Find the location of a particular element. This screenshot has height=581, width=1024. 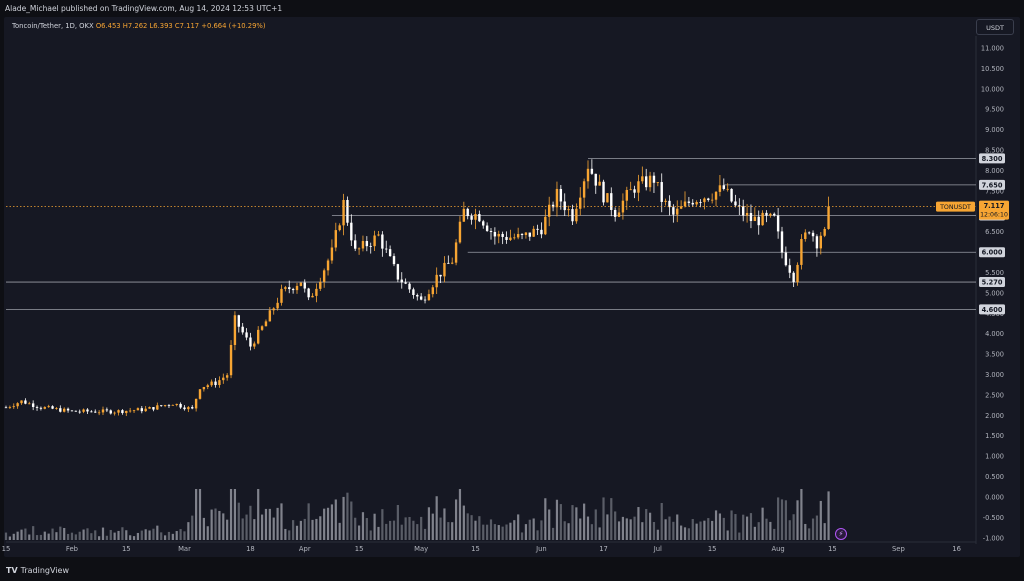

level-label: 4.600 is located at coordinates (992, 310).